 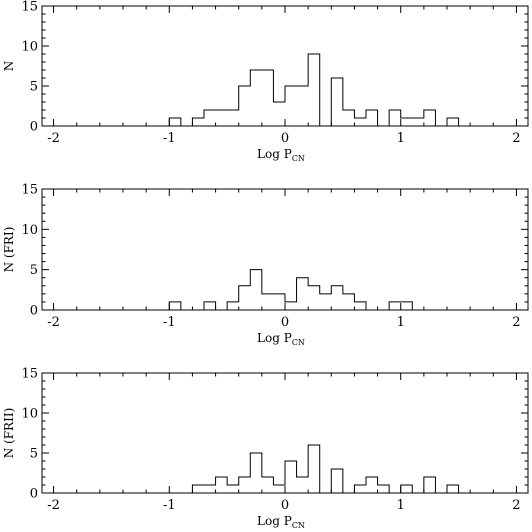 I want to click on y-axis-label: N, so click(x=9, y=66).